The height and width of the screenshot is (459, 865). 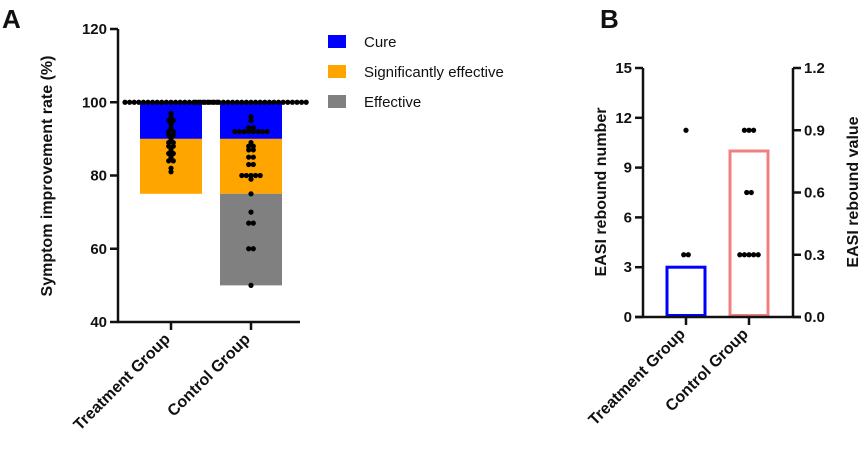 What do you see at coordinates (251, 239) in the screenshot?
I see `bar-effective` at bounding box center [251, 239].